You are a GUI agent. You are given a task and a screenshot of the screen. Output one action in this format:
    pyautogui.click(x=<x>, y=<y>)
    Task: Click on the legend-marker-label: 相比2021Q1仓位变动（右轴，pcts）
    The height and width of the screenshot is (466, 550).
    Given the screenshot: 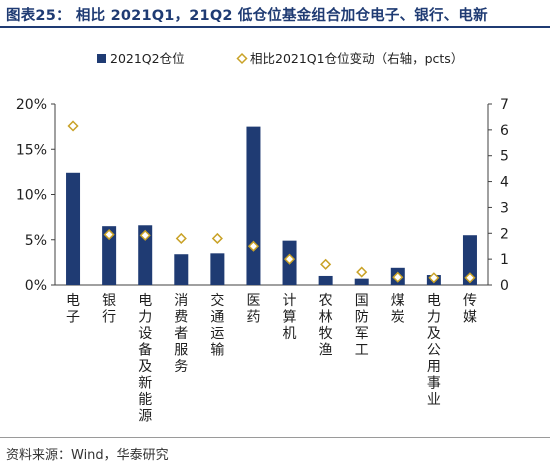 What is the action you would take?
    pyautogui.click(x=356, y=58)
    